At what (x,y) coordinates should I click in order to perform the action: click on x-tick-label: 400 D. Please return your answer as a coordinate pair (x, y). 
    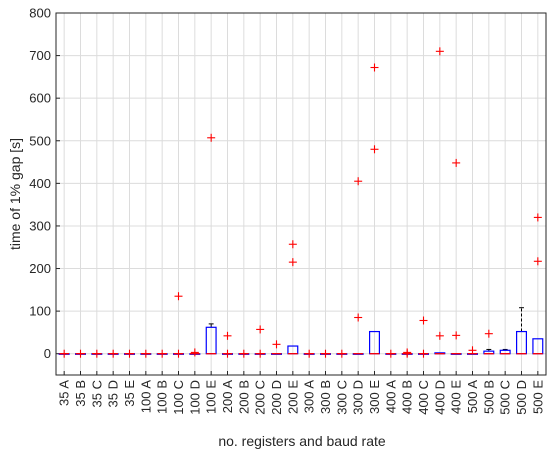
    Looking at the image, I should click on (439, 397).